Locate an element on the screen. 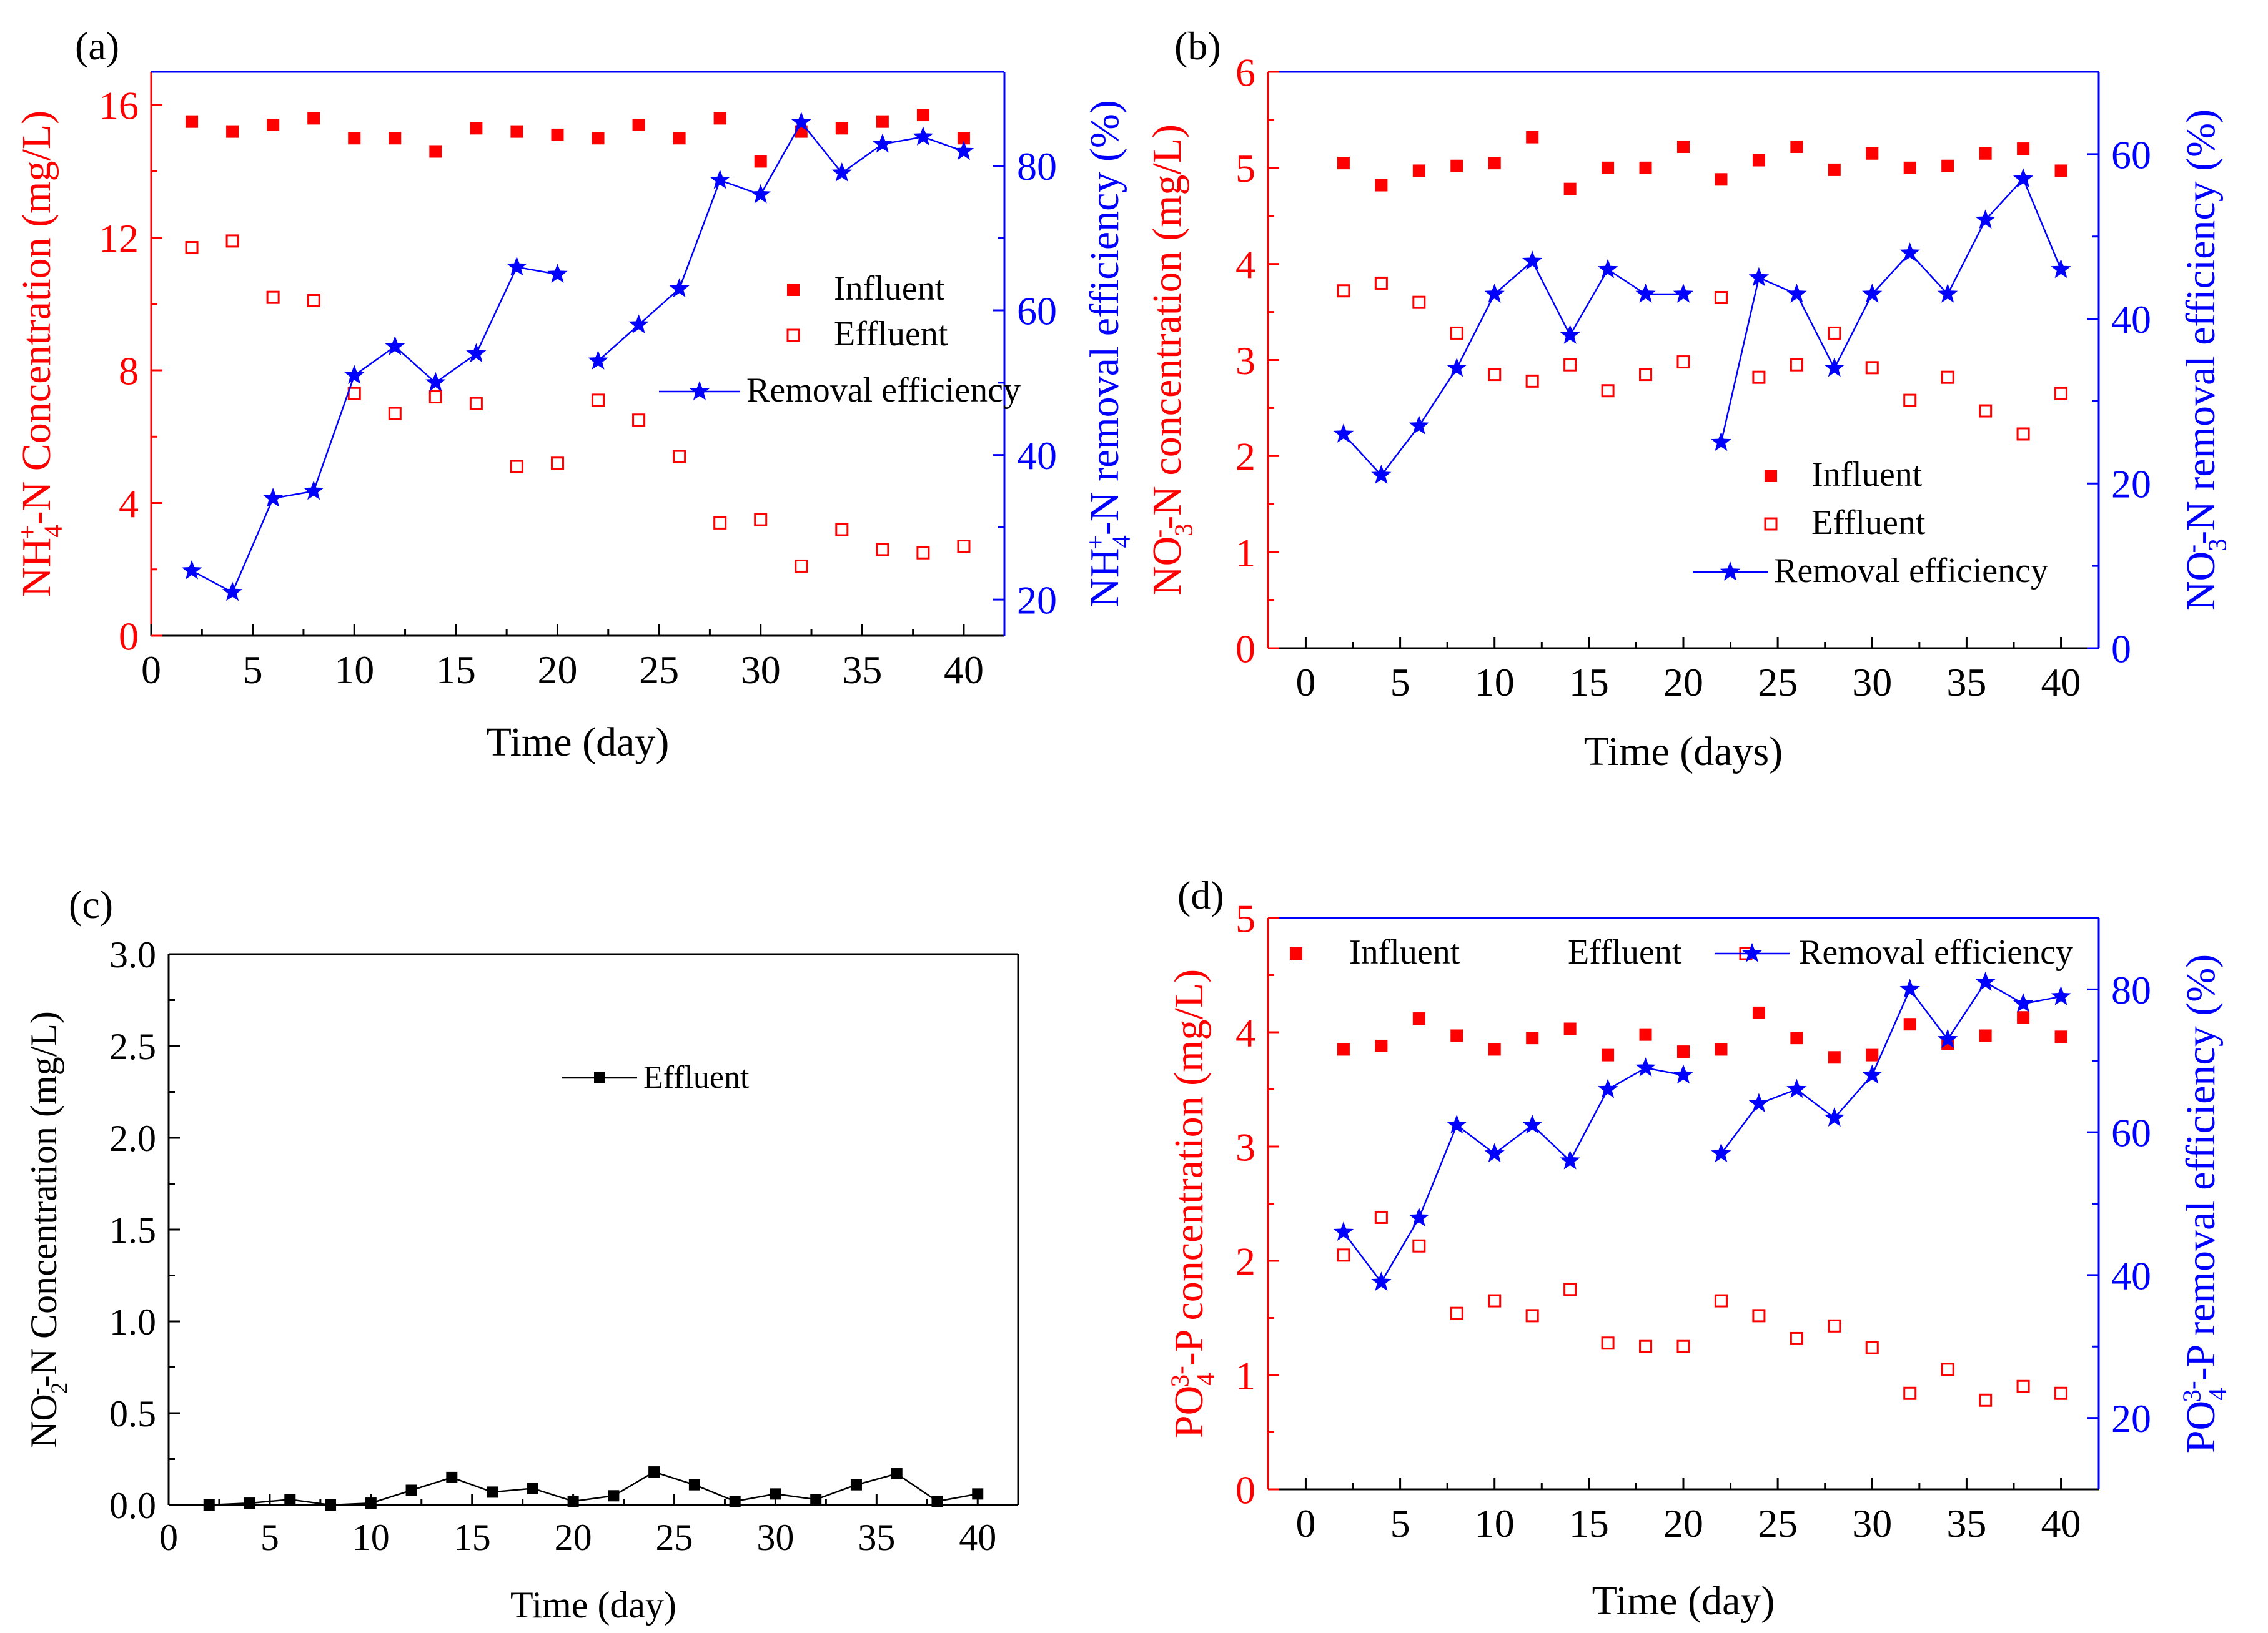  y2-axis-title-group: PO43--P removal efficiency (%) is located at coordinates (2205, 1203).